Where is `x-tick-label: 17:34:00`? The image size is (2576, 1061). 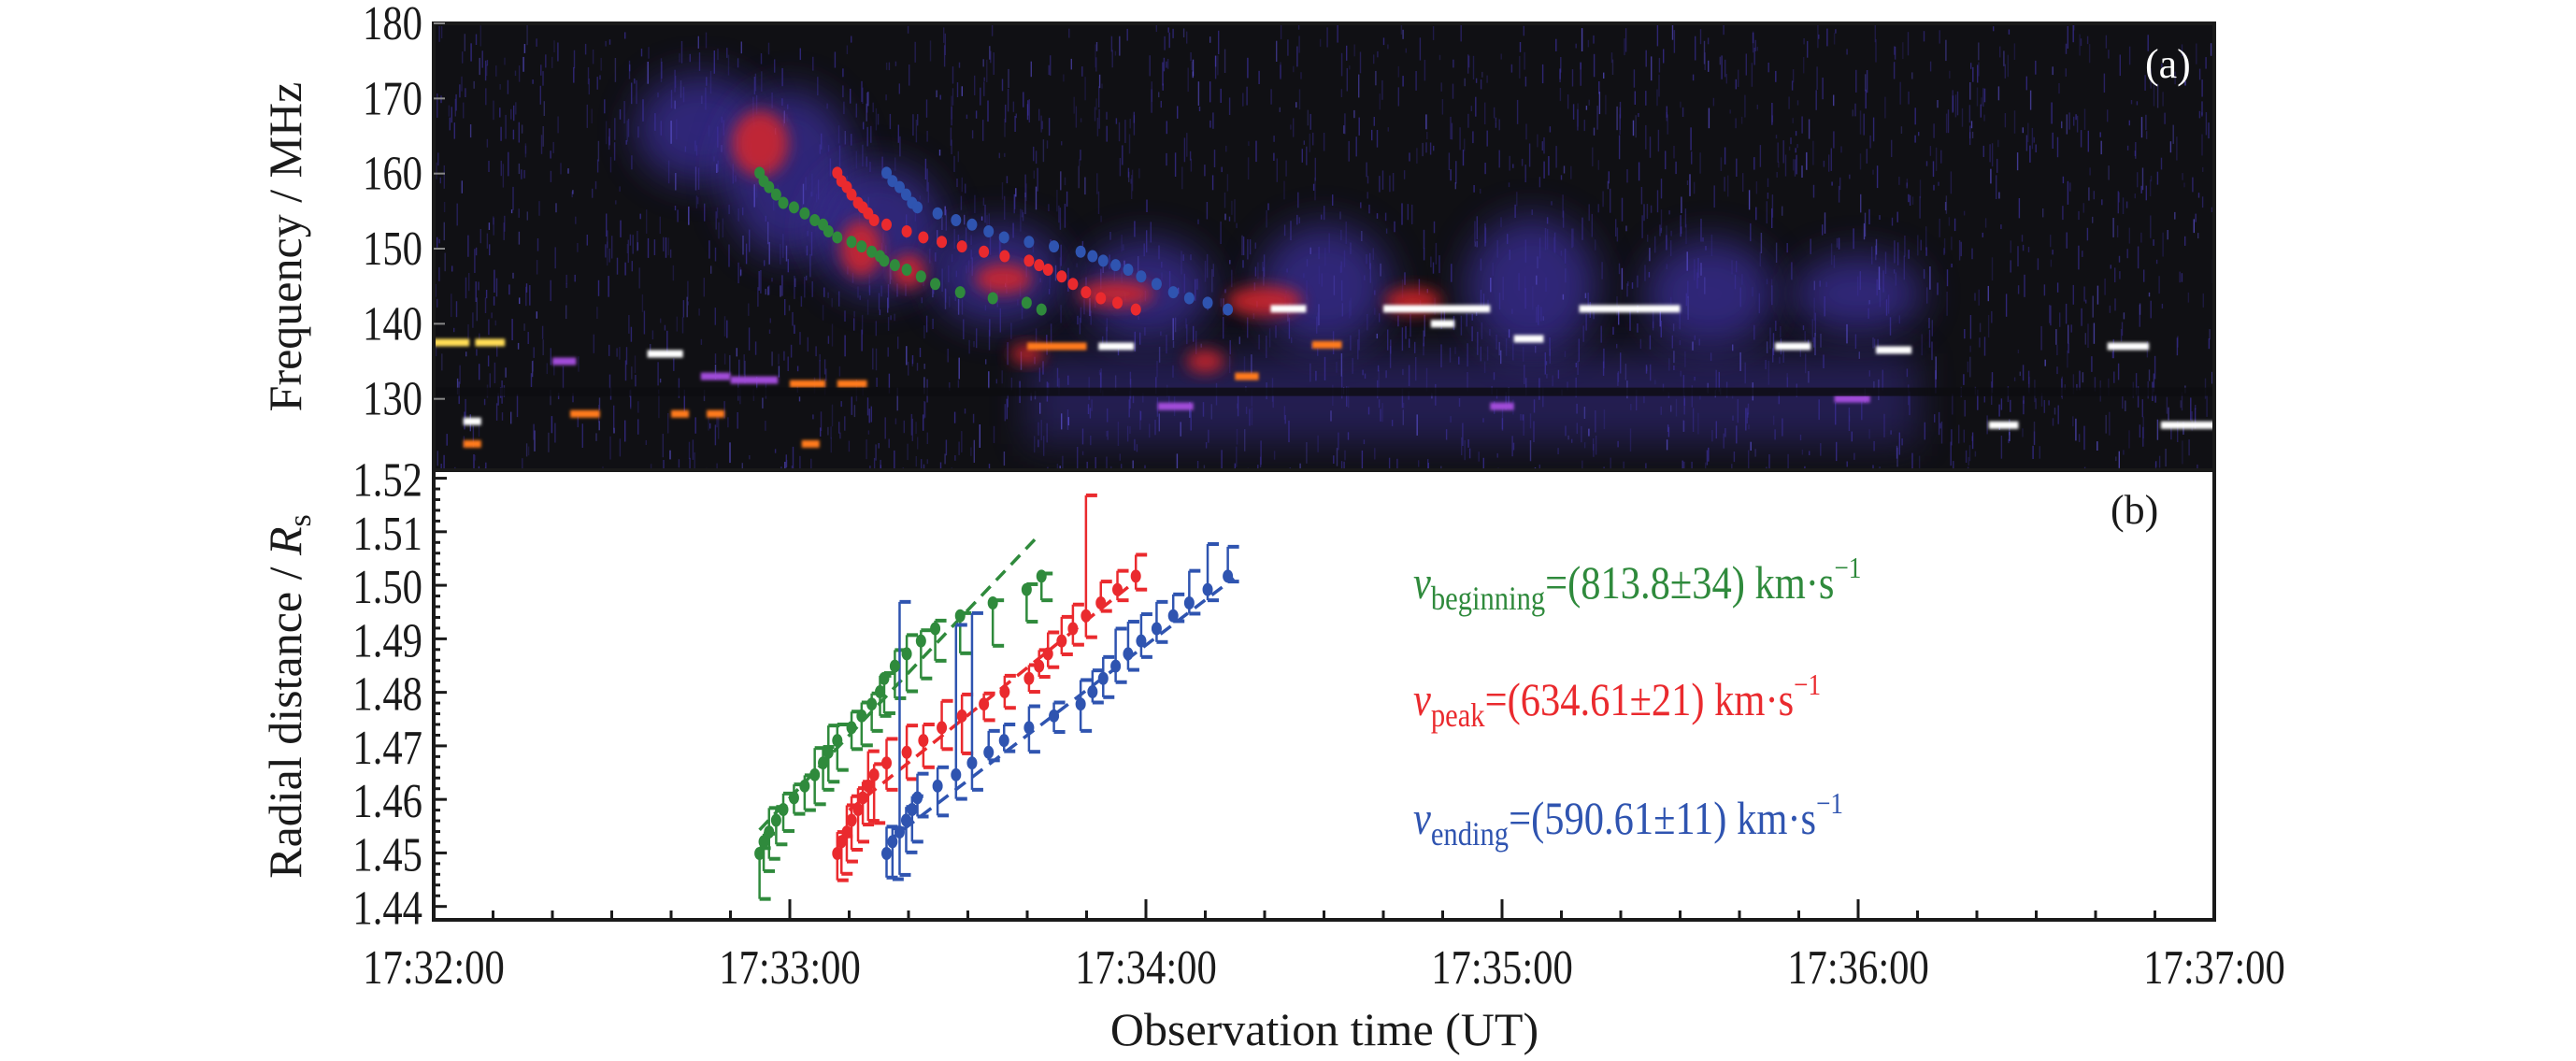
x-tick-label: 17:34:00 is located at coordinates (1146, 968).